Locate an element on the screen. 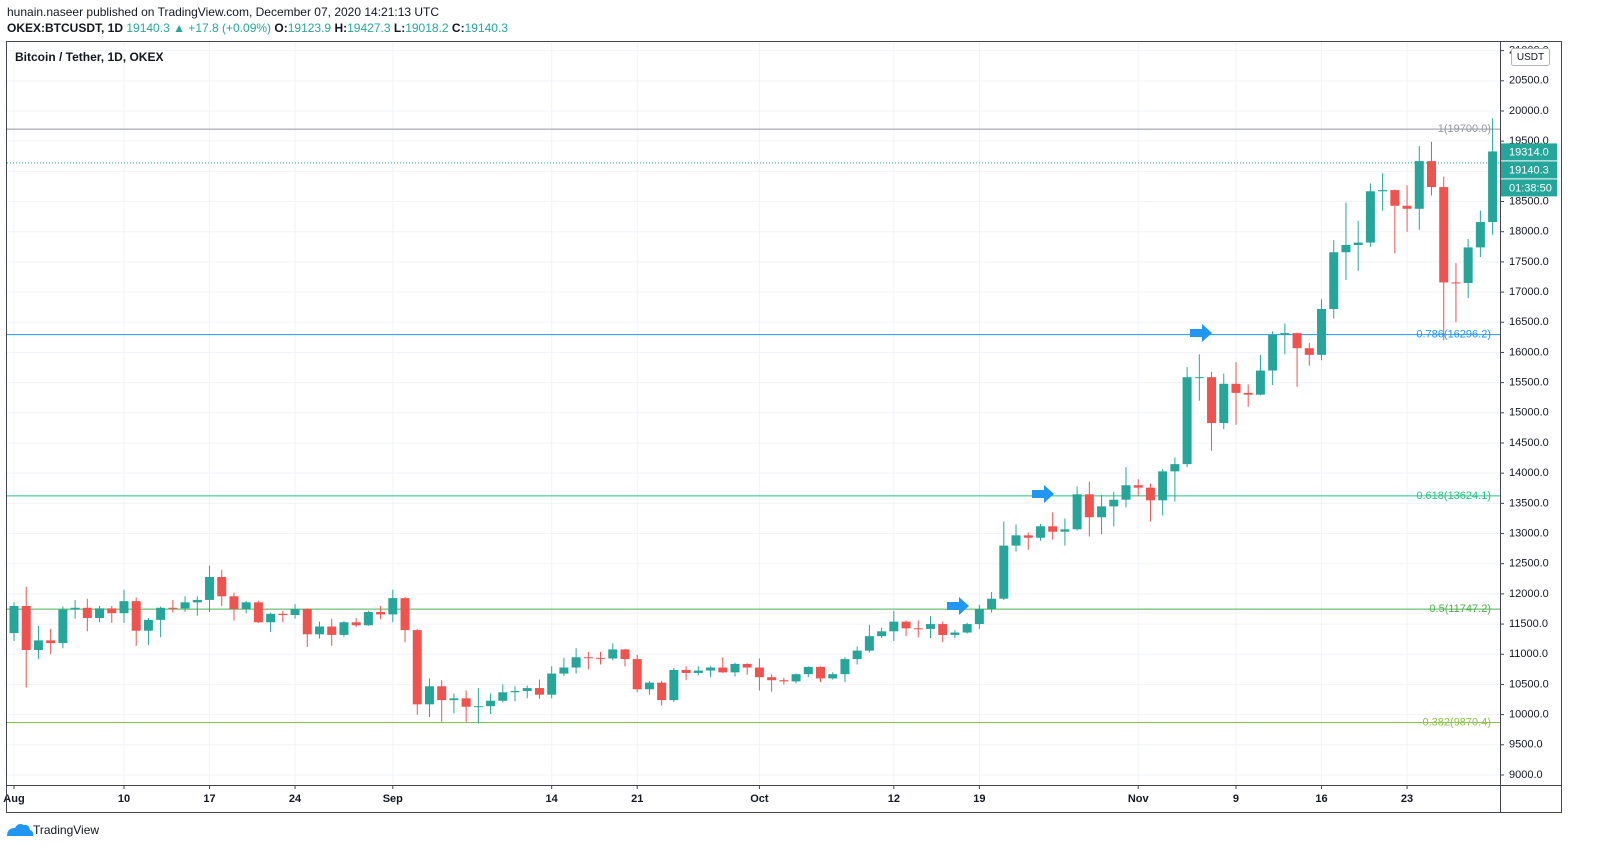 This screenshot has width=1600, height=865. l-value: 19018.2 is located at coordinates (427, 28).